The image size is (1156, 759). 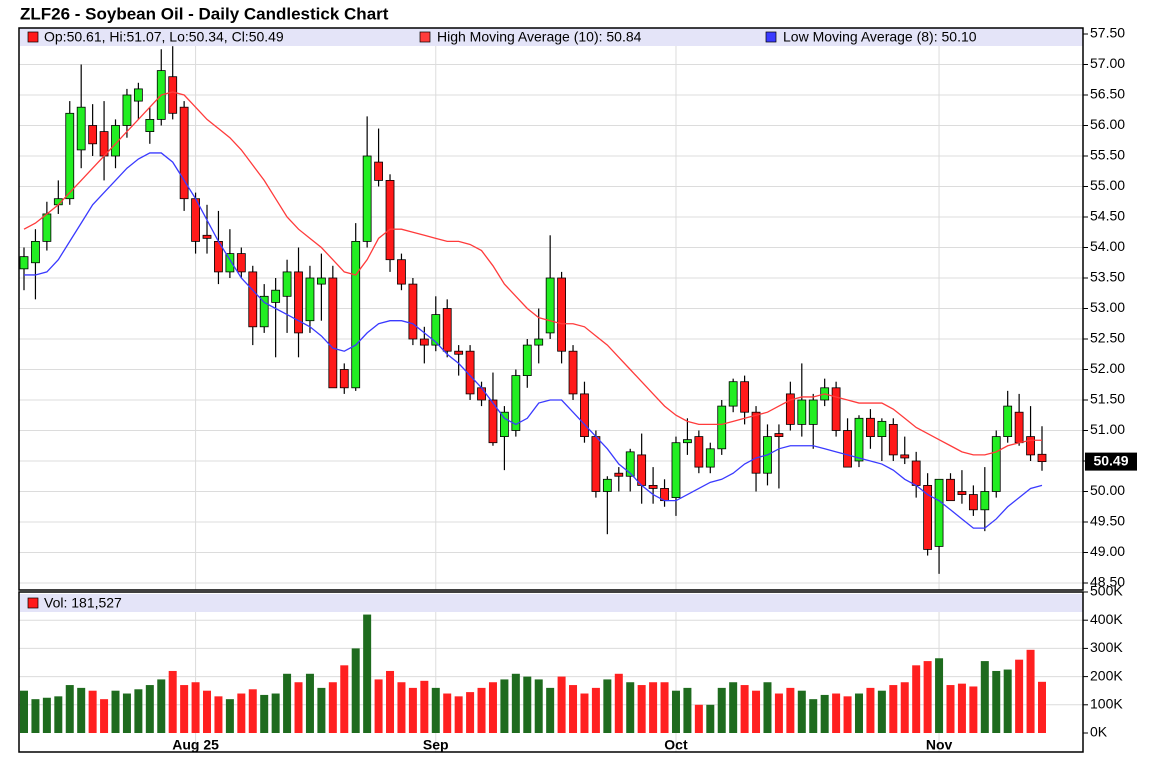 I want to click on y-tick-label: 48.50, so click(x=1107, y=582).